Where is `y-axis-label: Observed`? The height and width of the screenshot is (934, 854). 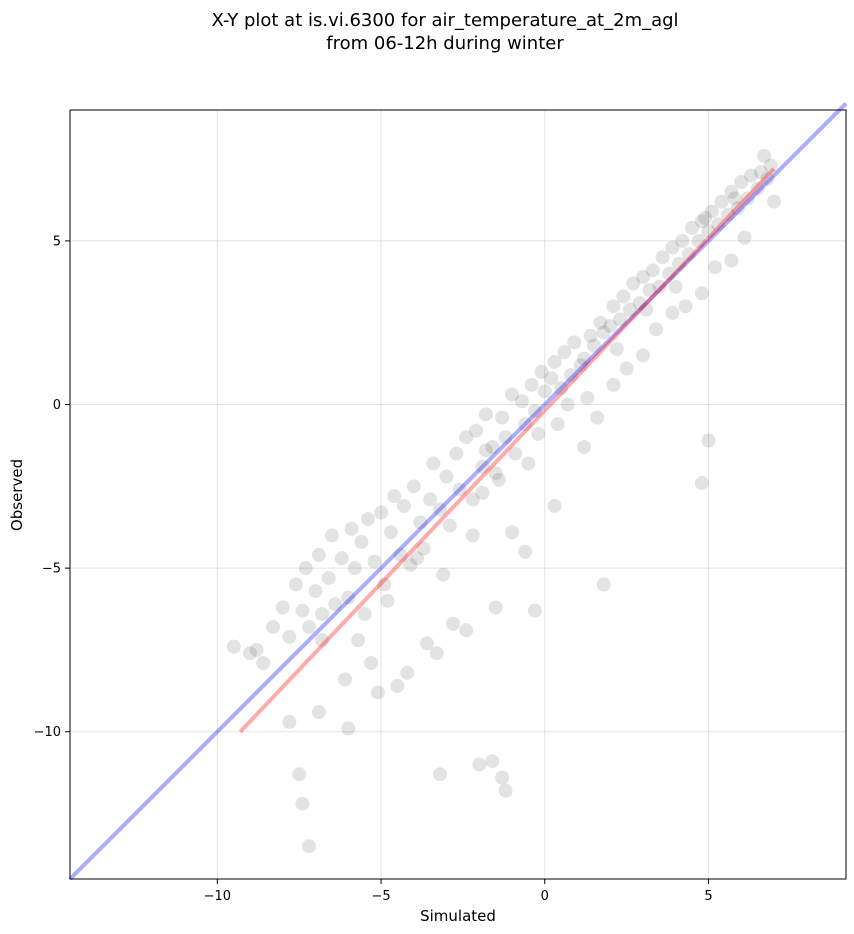
y-axis-label: Observed is located at coordinates (17, 495).